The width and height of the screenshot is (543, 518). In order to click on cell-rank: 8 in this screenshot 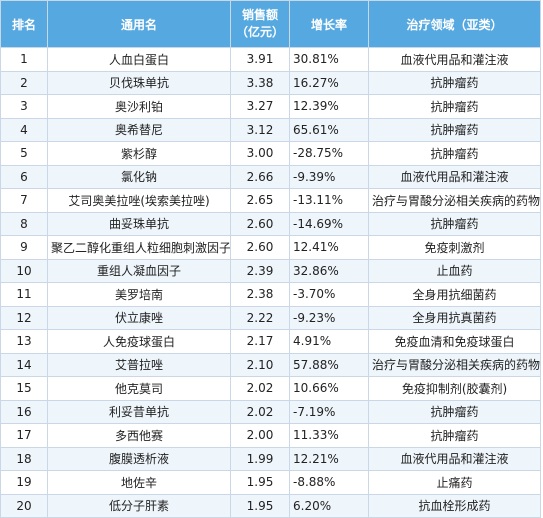, I will do `click(24, 223)`.